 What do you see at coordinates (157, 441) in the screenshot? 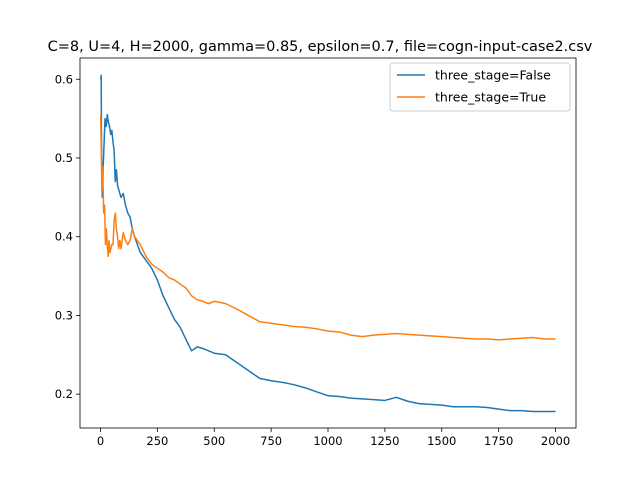
I see `x-tick-label: 250` at bounding box center [157, 441].